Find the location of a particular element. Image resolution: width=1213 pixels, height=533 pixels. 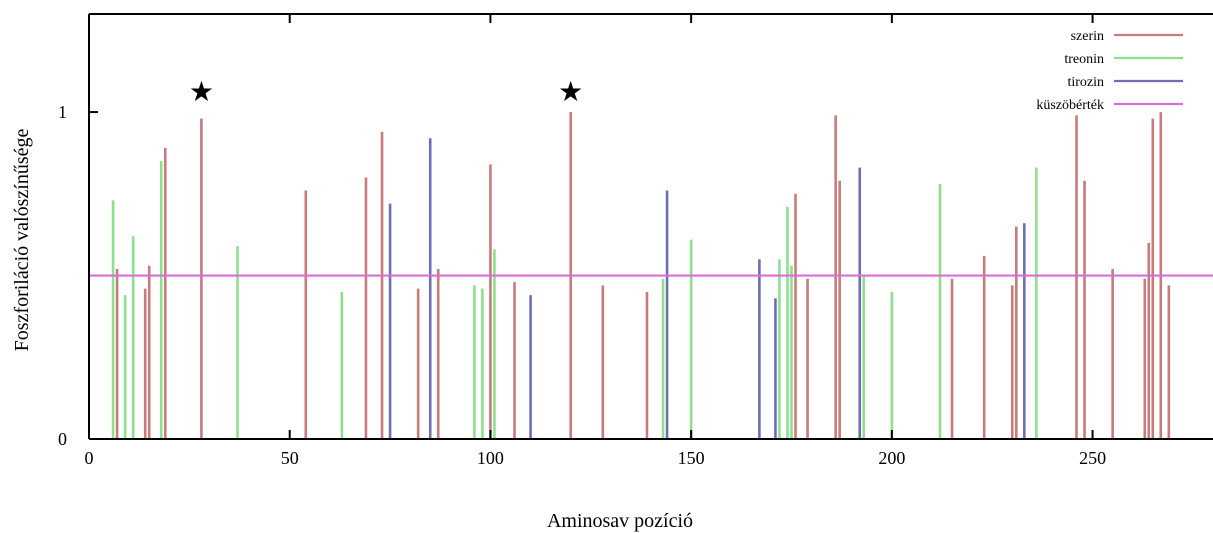

y-axis-title: Foszforiláció valószínűsége is located at coordinates (22, 240).